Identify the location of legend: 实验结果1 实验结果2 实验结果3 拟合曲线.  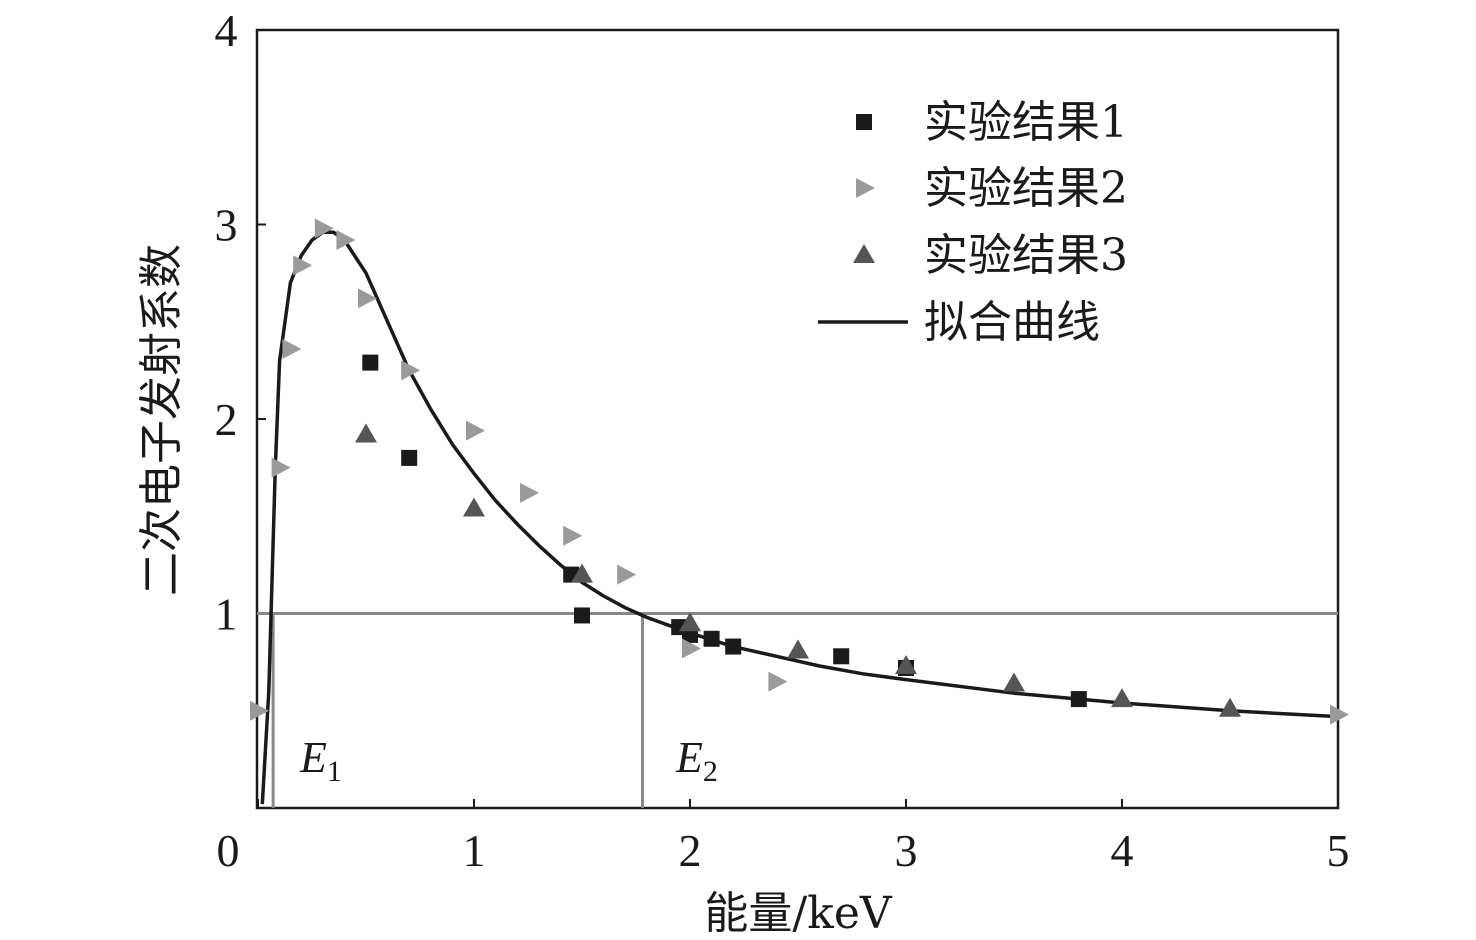
(973, 222).